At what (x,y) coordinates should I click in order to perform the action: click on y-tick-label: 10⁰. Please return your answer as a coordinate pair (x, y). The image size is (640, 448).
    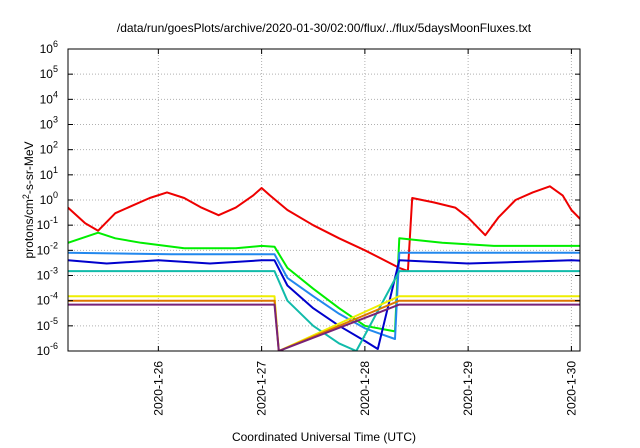
    Looking at the image, I should click on (49, 198).